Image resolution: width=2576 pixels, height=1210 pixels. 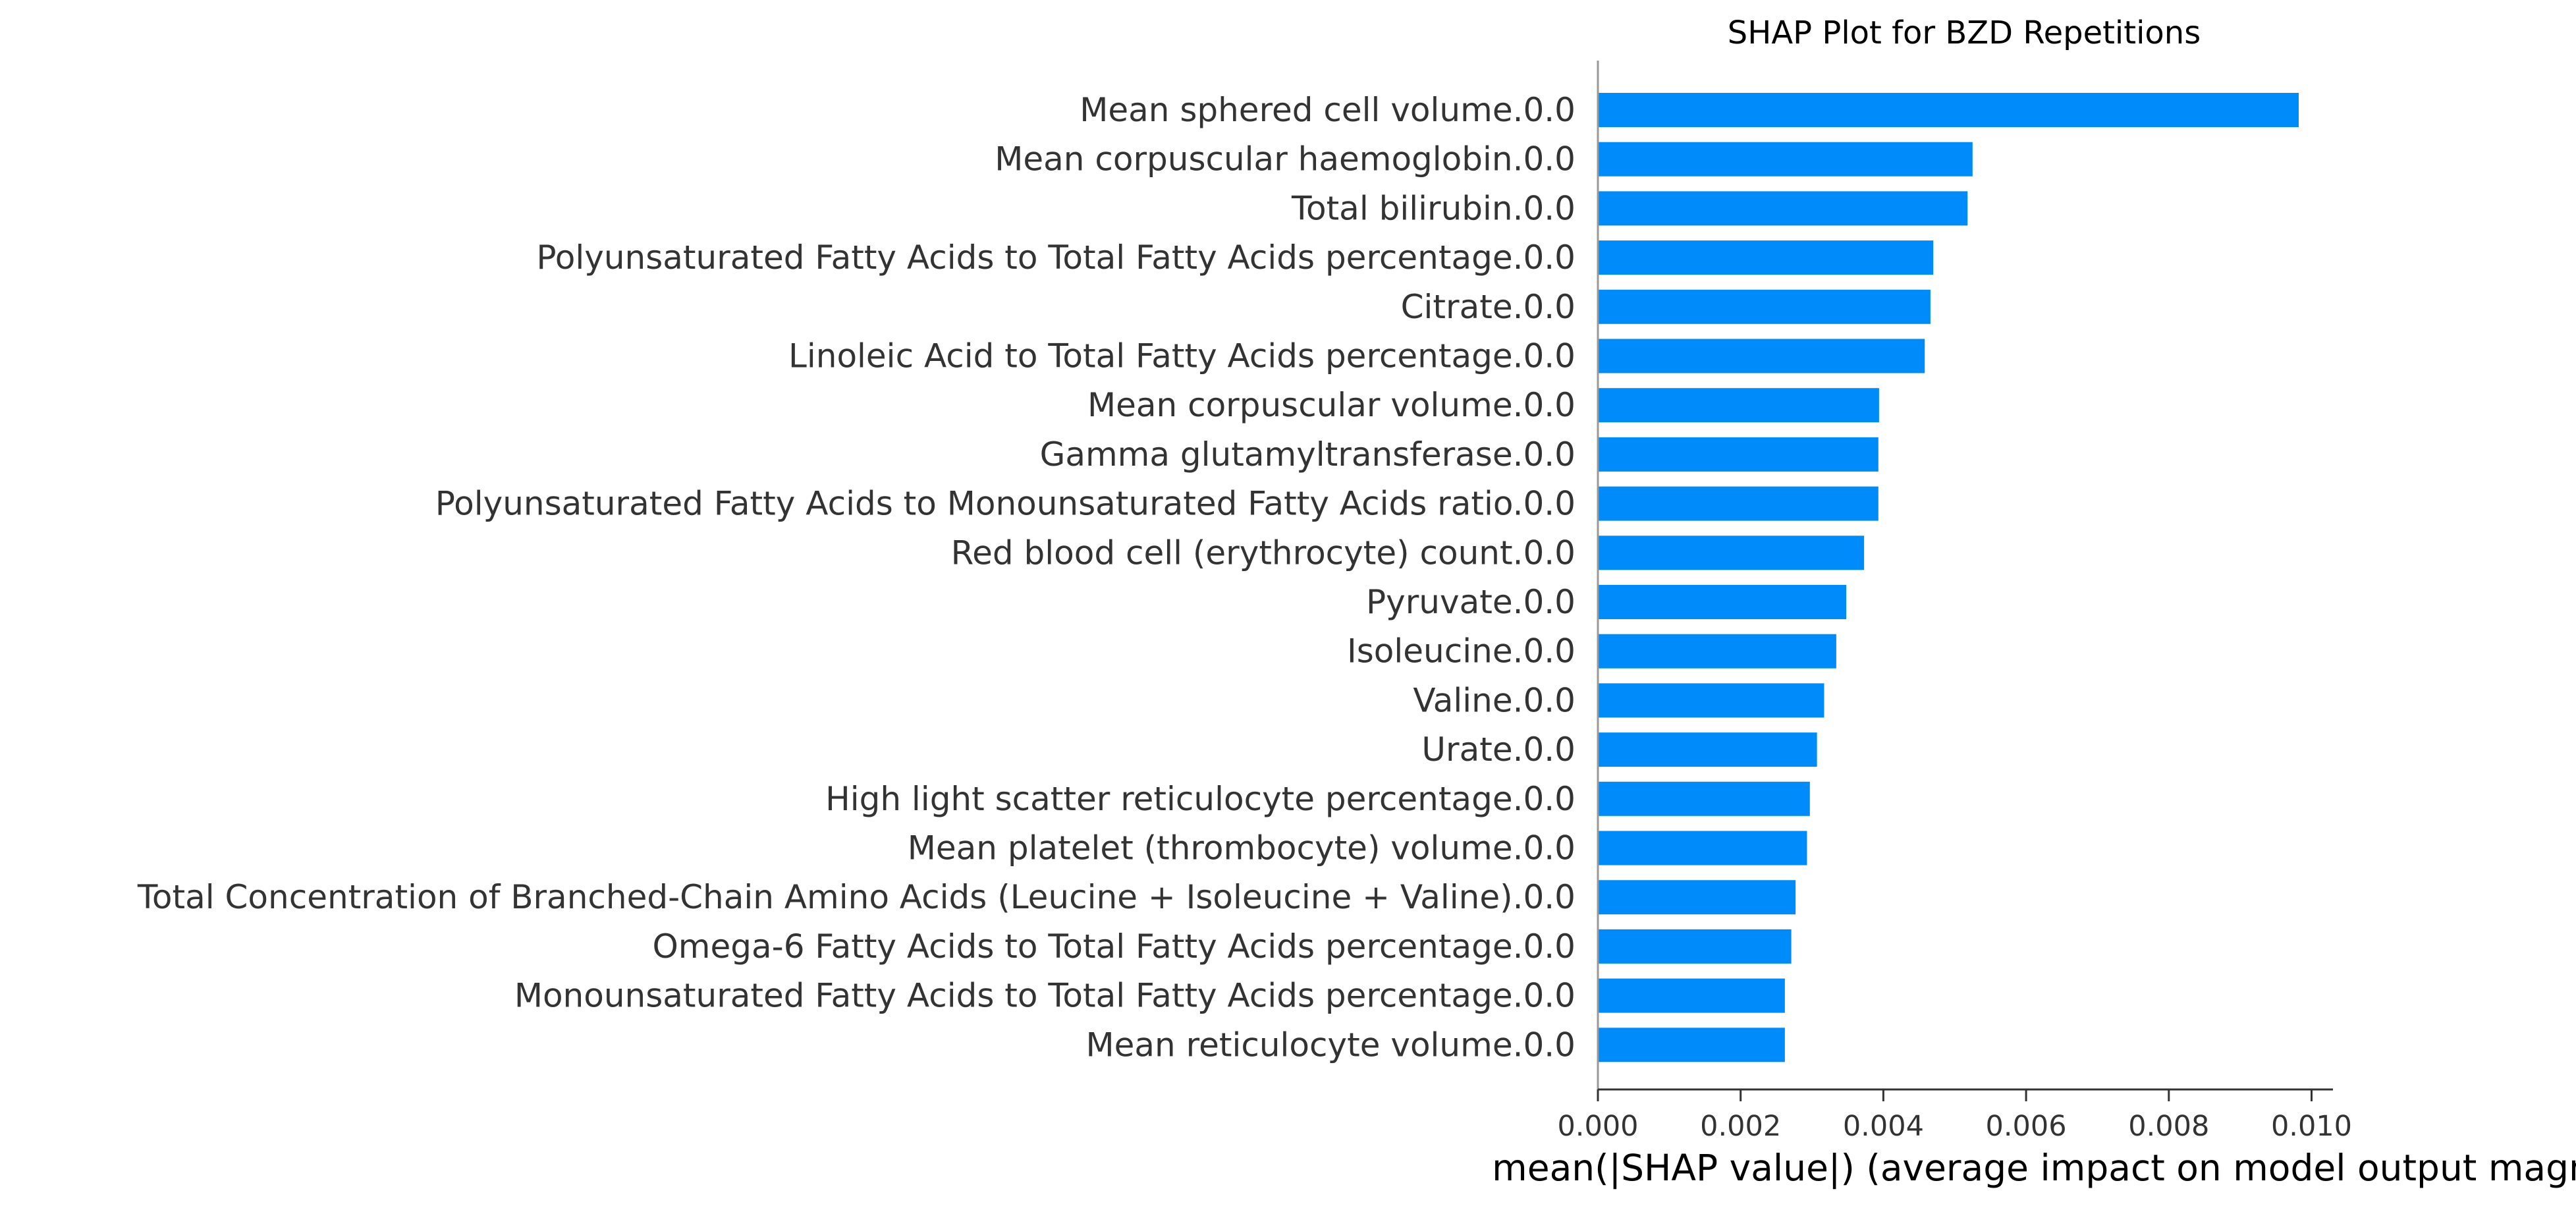 I want to click on x-tick-label: 0.004, so click(x=1883, y=1126).